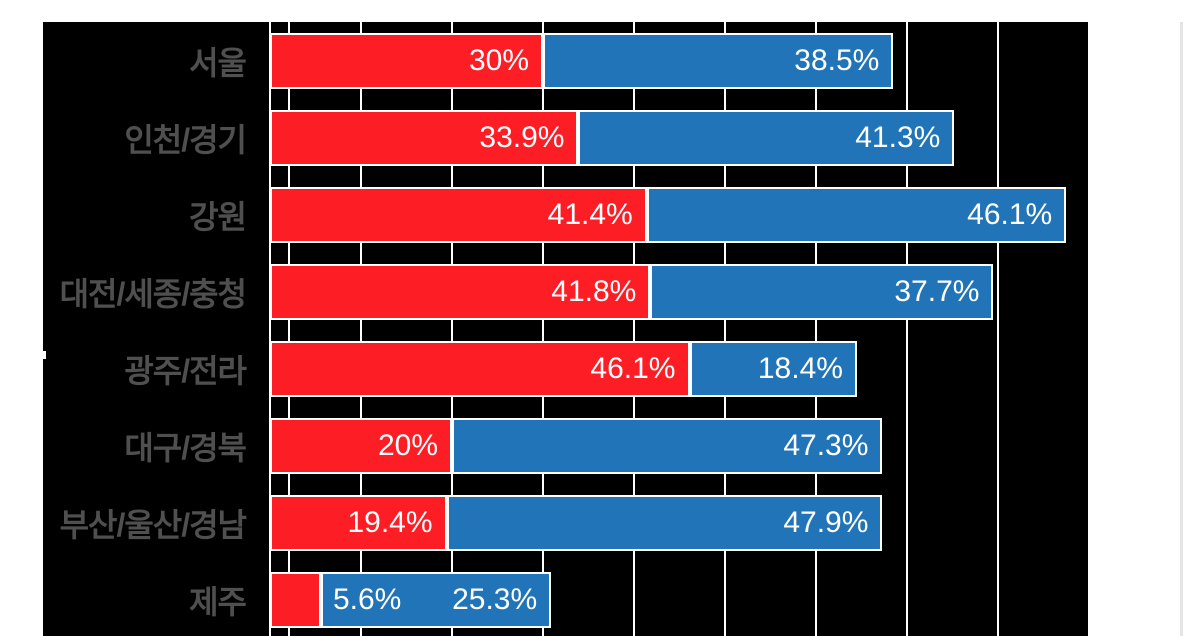  What do you see at coordinates (822, 292) in the screenshot?
I see `blue-bar-segment: 37.7%` at bounding box center [822, 292].